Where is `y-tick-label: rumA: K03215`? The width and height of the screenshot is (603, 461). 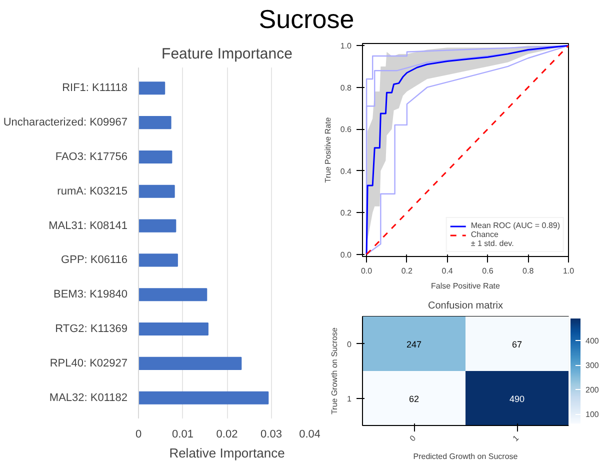 y-tick-label: rumA: K03215 is located at coordinates (92, 191).